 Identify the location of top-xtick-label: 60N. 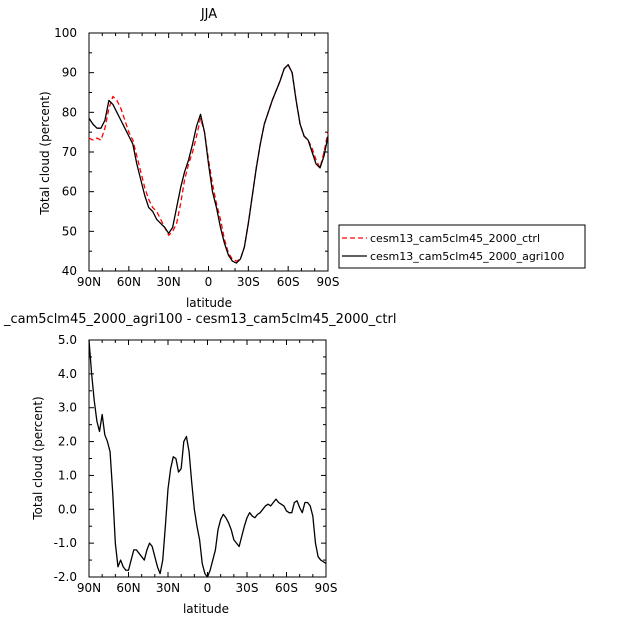
(129, 282).